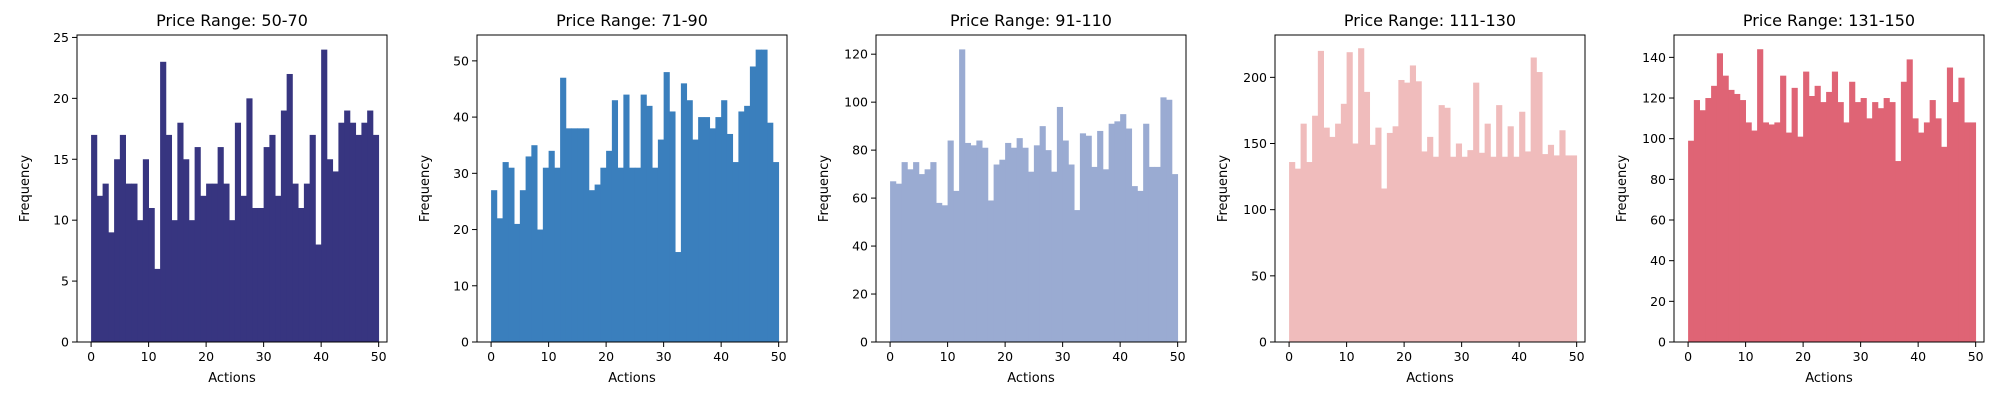 Image resolution: width=2000 pixels, height=400 pixels. Describe the element at coordinates (1255, 77) in the screenshot. I see `y-tick-label: 200` at that location.